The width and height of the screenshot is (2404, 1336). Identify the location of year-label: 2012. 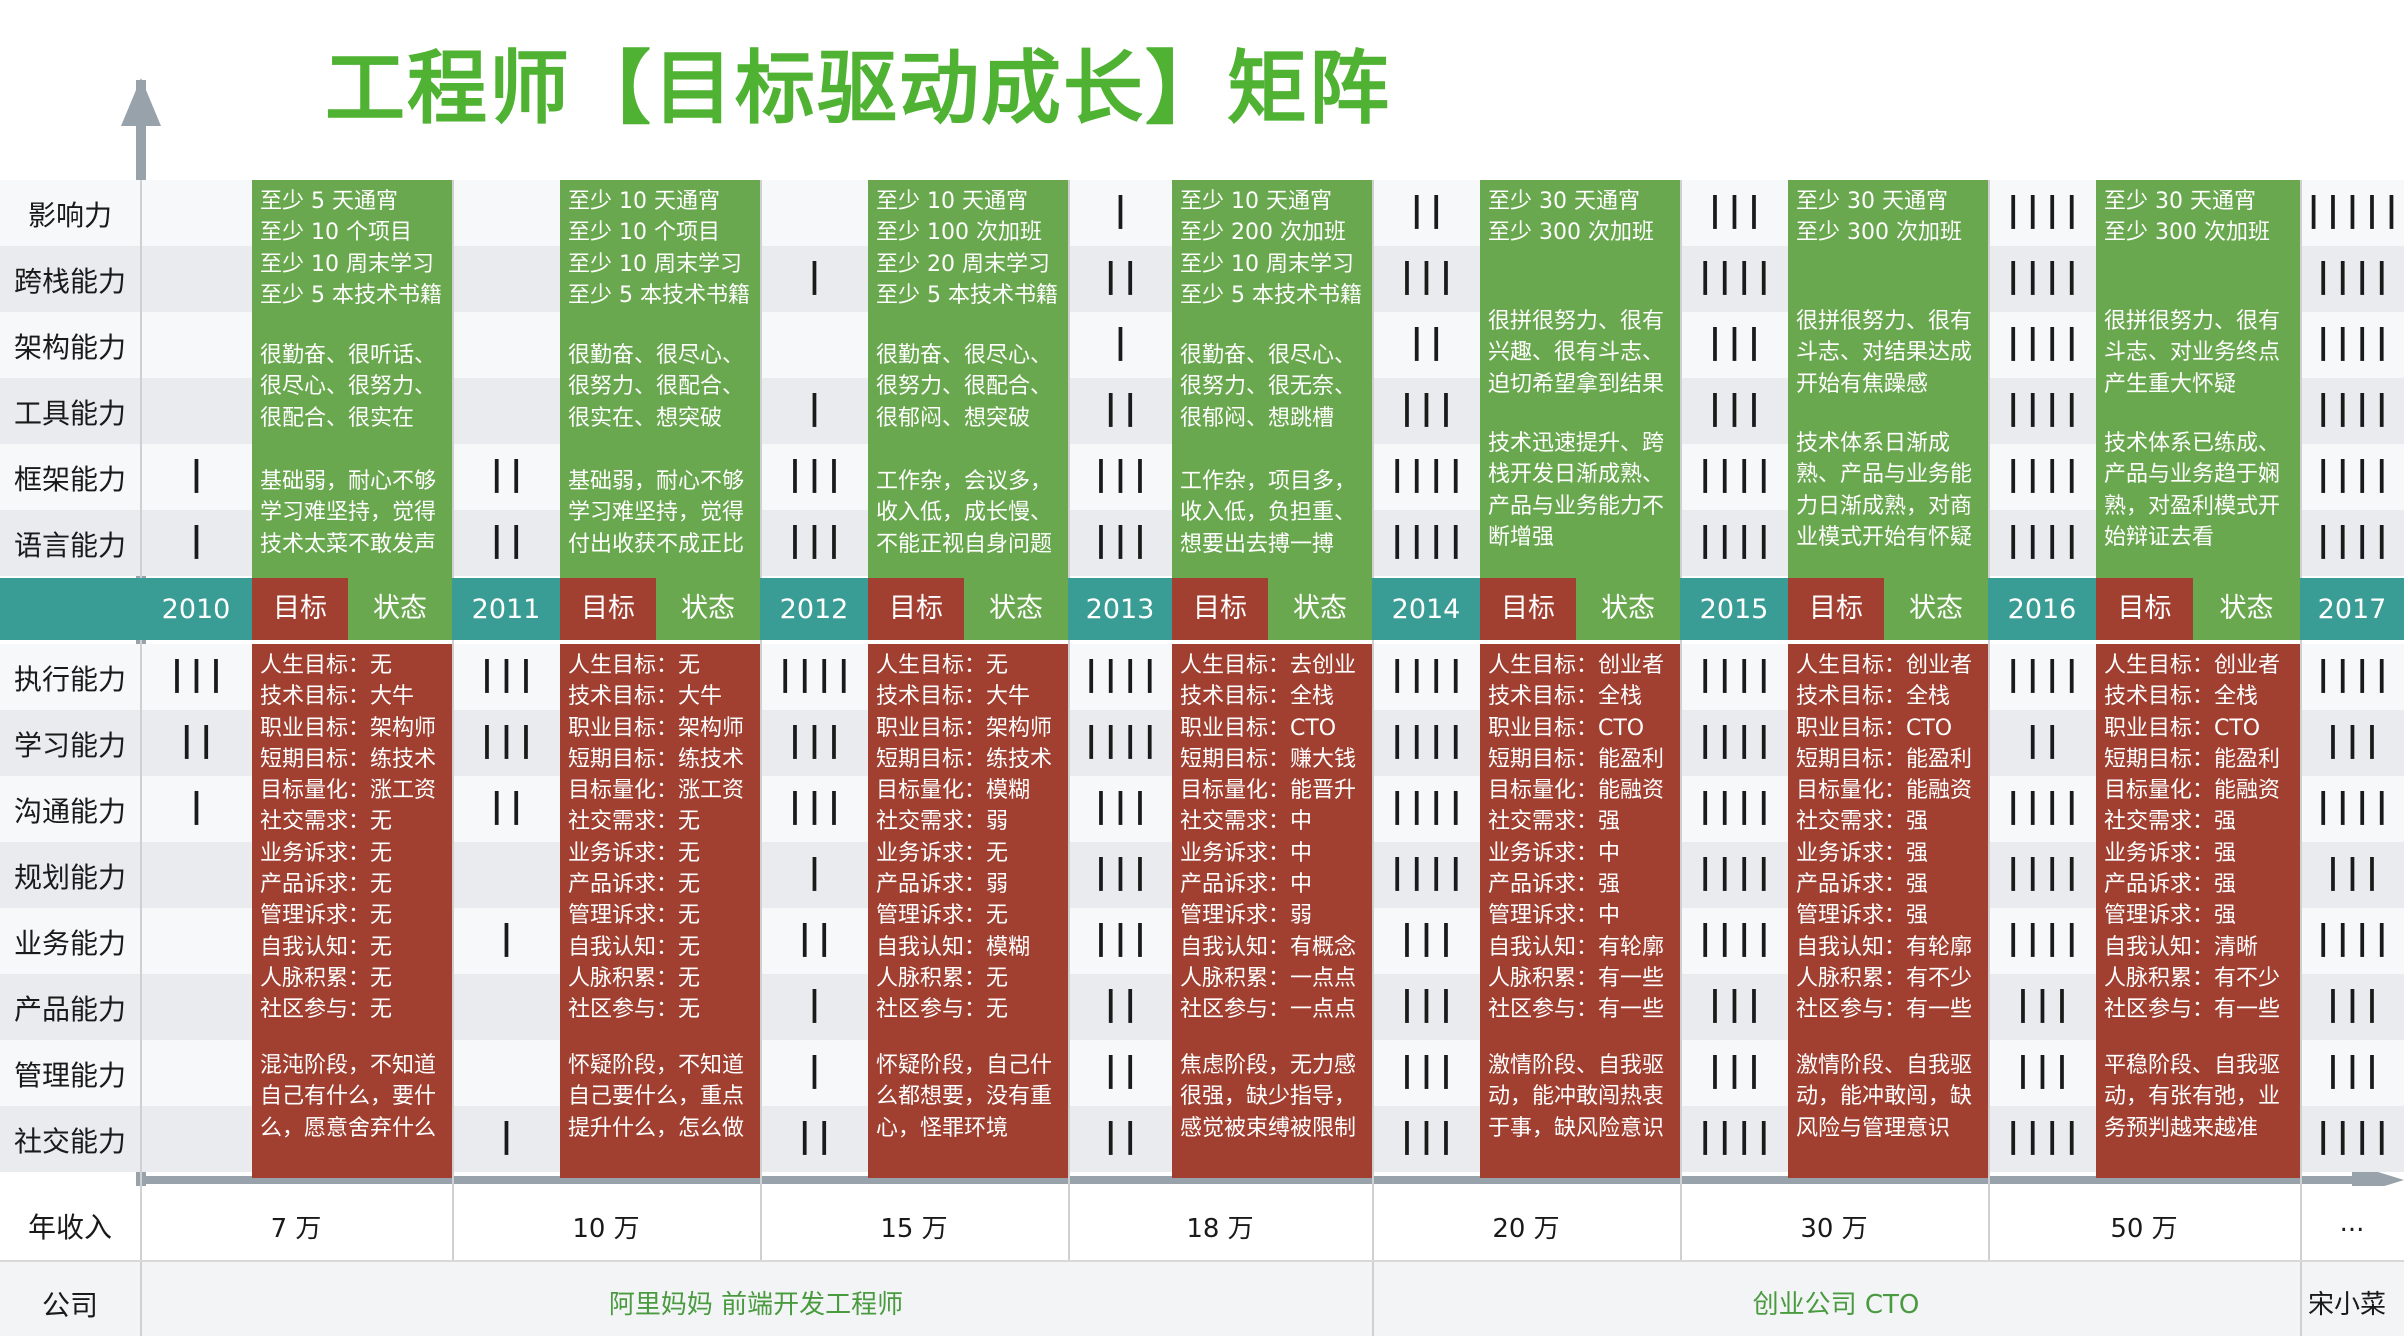
(814, 609).